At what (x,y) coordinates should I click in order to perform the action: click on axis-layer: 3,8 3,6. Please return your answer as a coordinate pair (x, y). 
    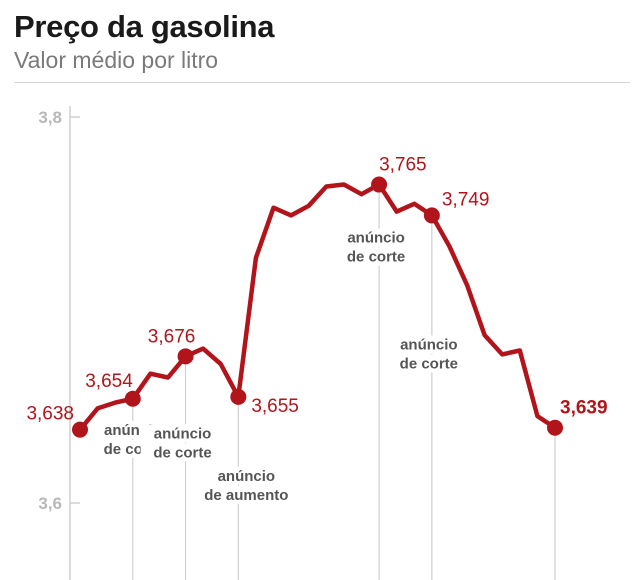
    Looking at the image, I should click on (59, 343).